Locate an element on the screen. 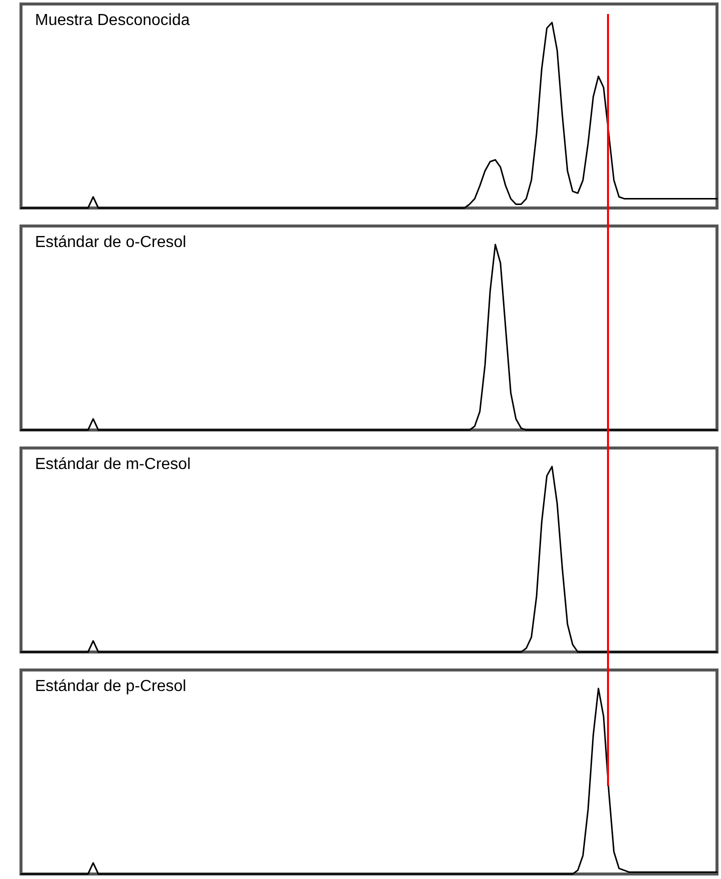 The height and width of the screenshot is (879, 721). chart-title: Estándar de m-Cresol is located at coordinates (113, 464).